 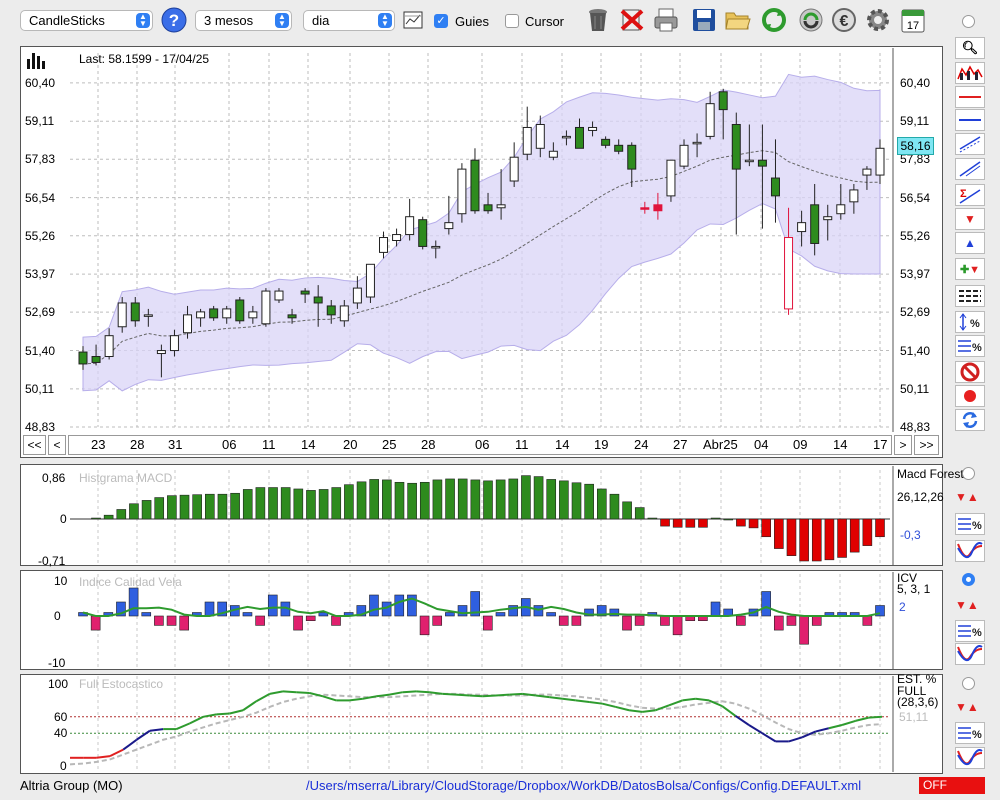 What do you see at coordinates (970, 708) in the screenshot?
I see `stoch-markers-button: ▼▲` at bounding box center [970, 708].